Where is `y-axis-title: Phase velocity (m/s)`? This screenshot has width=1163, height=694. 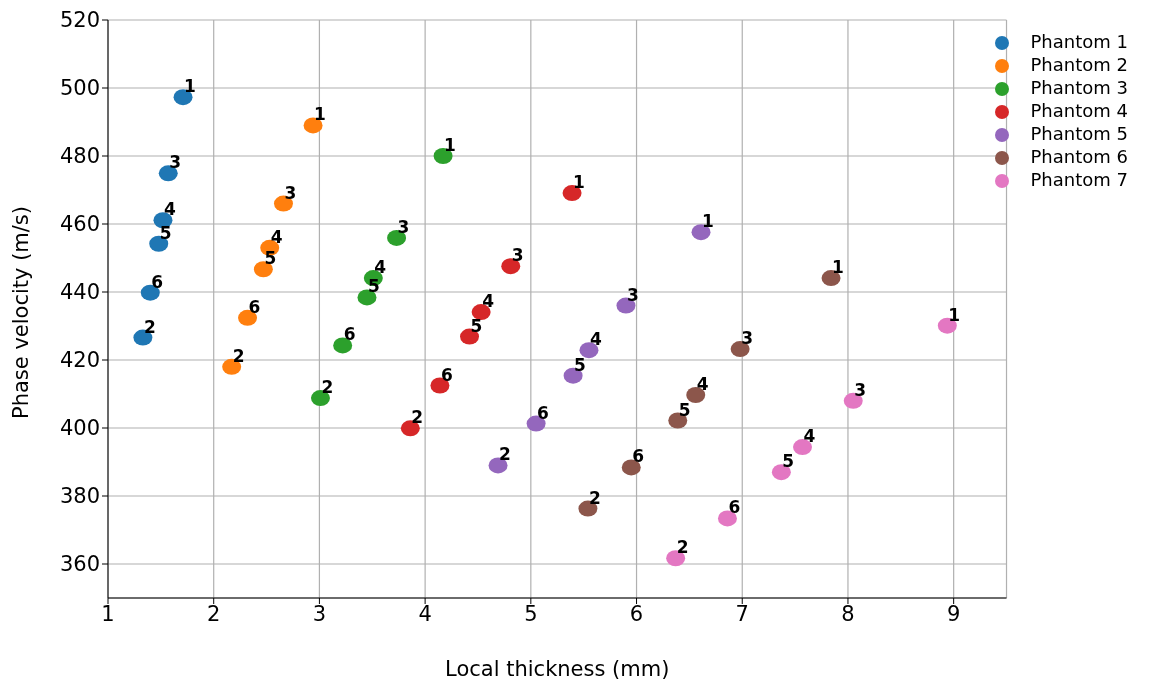 y-axis-title: Phase velocity (m/s) is located at coordinates (21, 312).